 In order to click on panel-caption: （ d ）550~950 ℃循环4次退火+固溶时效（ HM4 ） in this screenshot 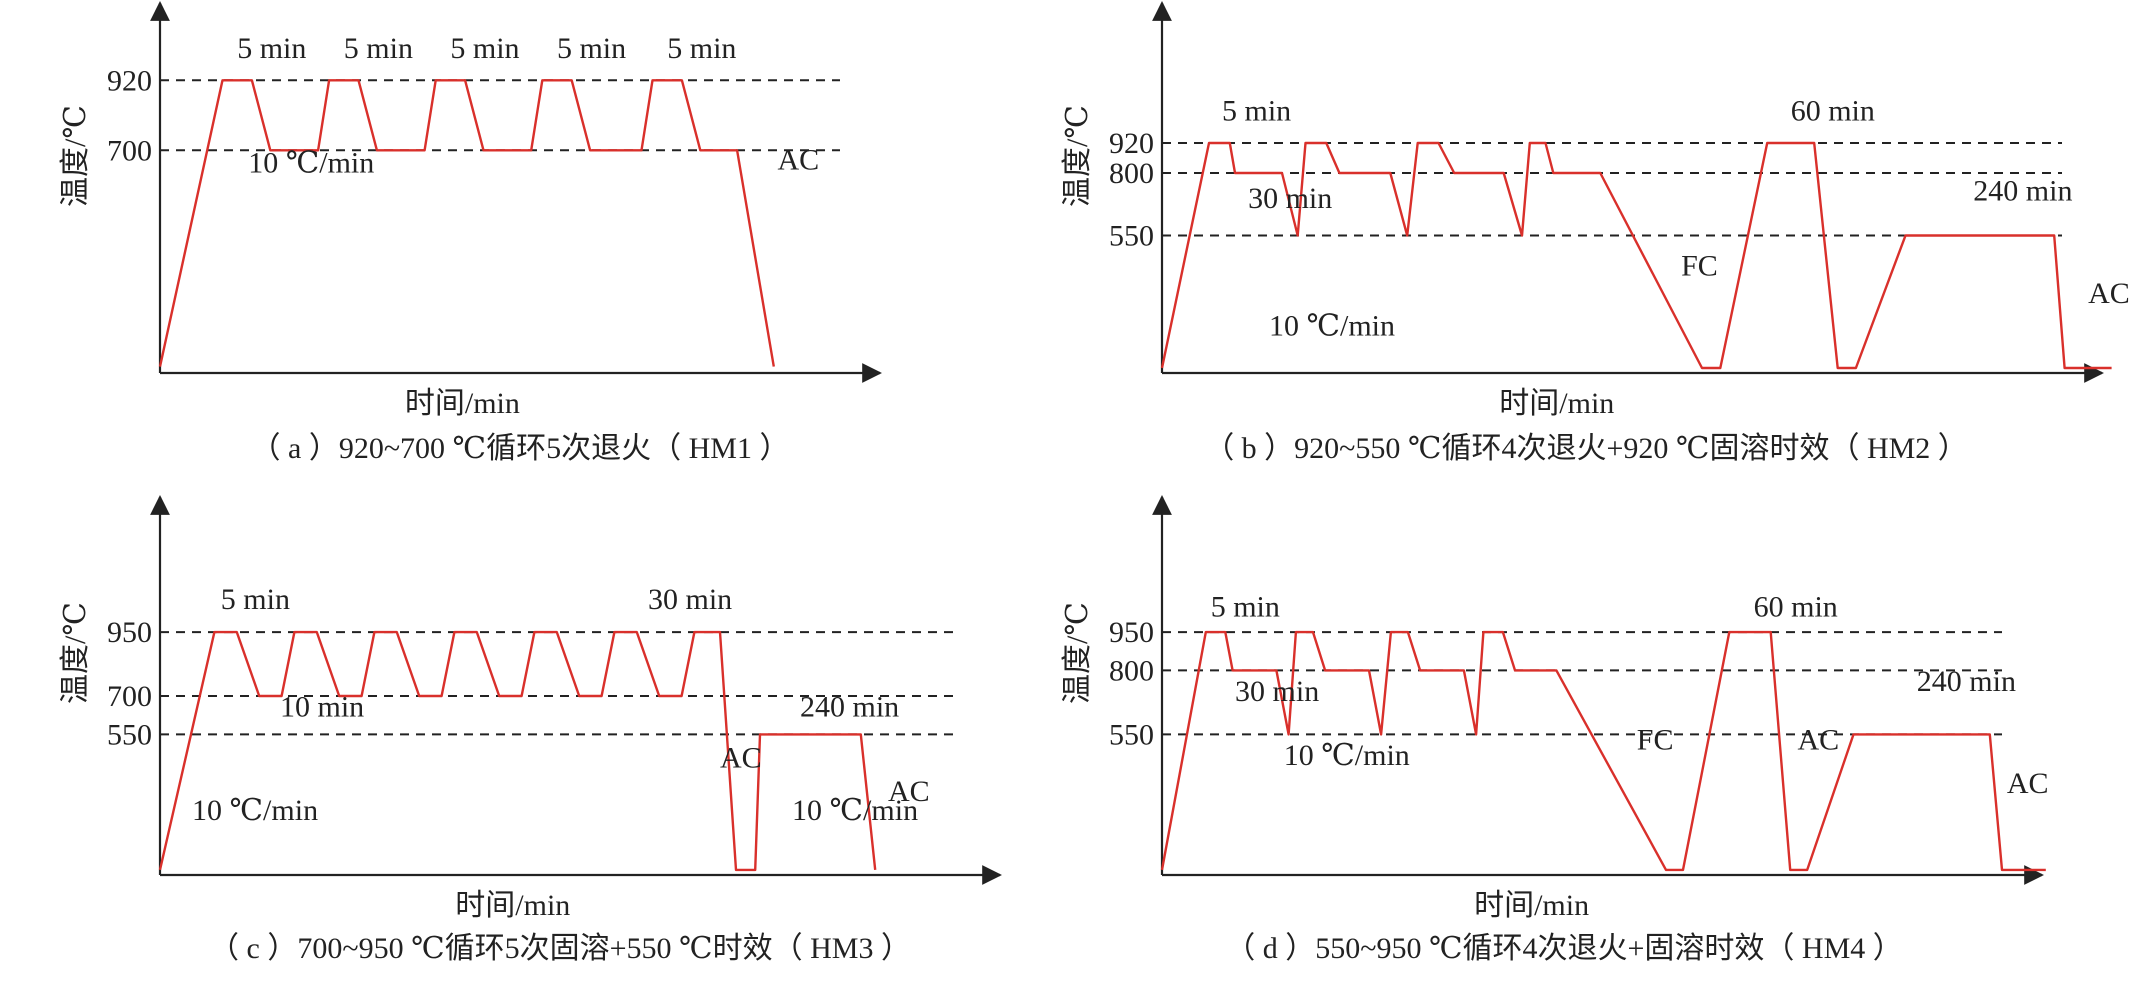, I will do `click(1564, 948)`.